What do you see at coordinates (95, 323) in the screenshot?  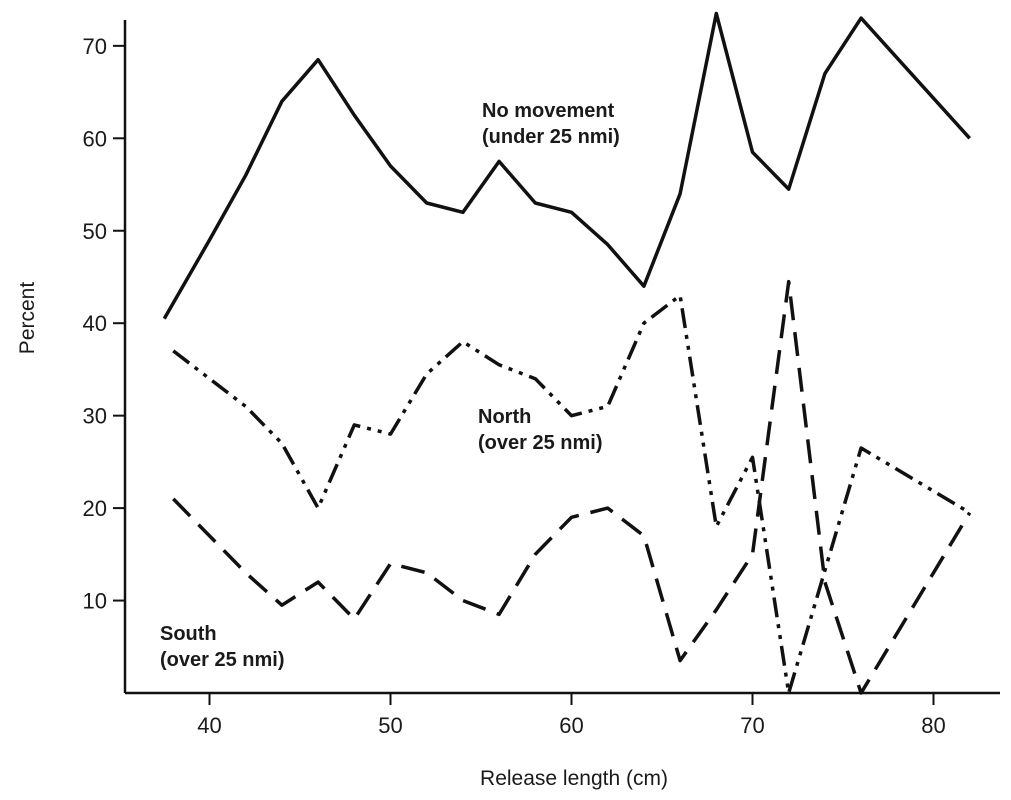 I see `y-tick-label: 40` at bounding box center [95, 323].